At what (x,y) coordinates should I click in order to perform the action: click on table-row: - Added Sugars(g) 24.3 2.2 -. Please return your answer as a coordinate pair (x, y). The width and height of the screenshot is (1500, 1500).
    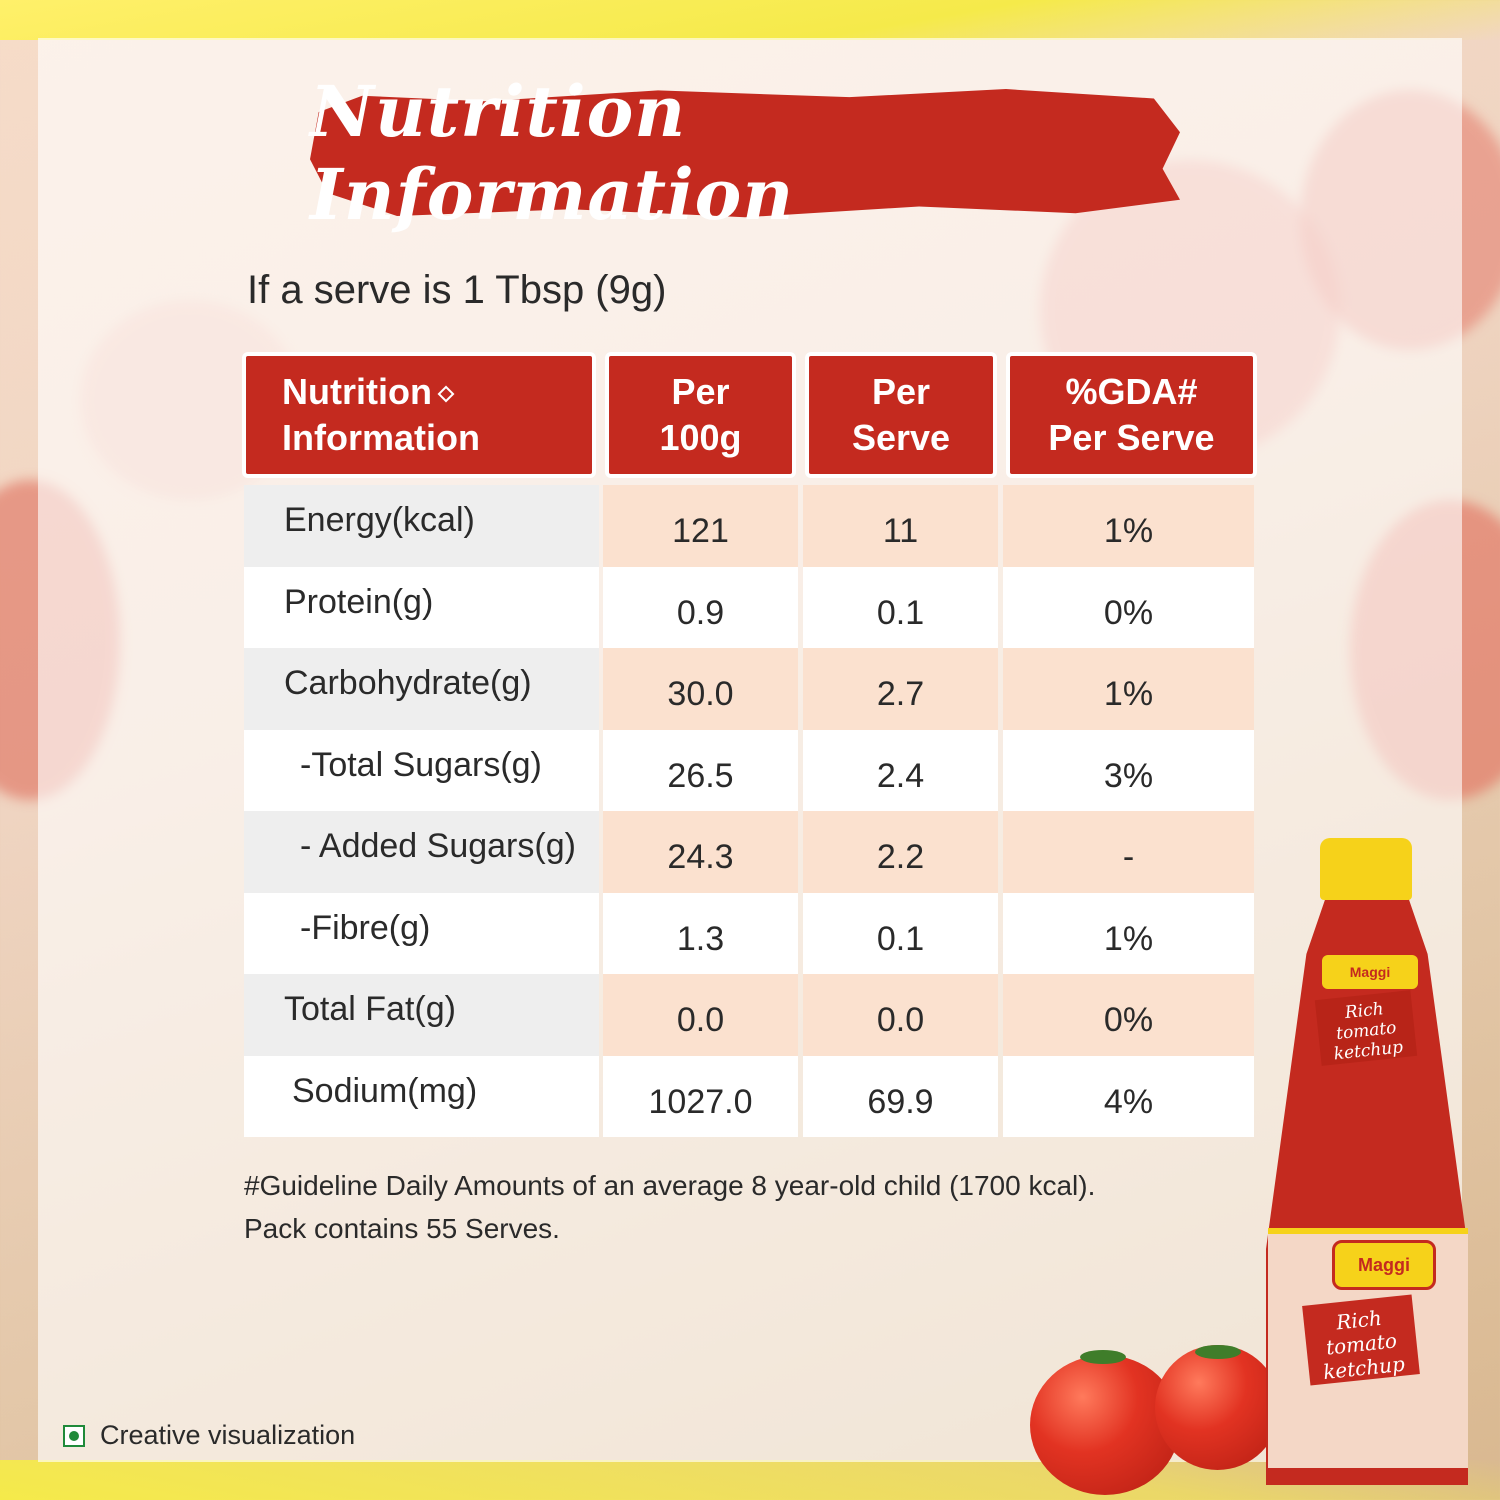
    Looking at the image, I should click on (749, 852).